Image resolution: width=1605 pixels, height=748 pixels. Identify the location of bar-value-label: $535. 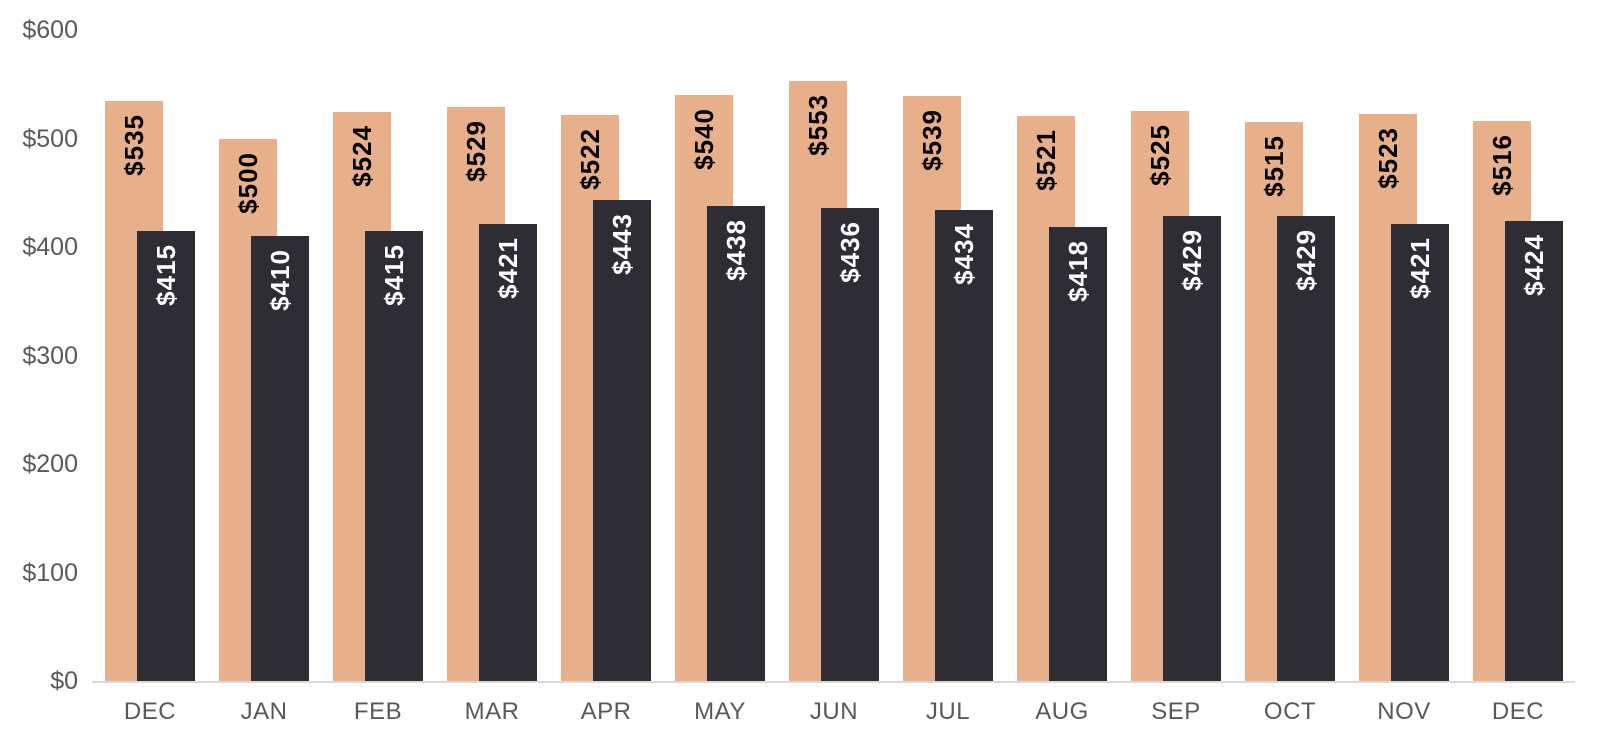
(134, 145).